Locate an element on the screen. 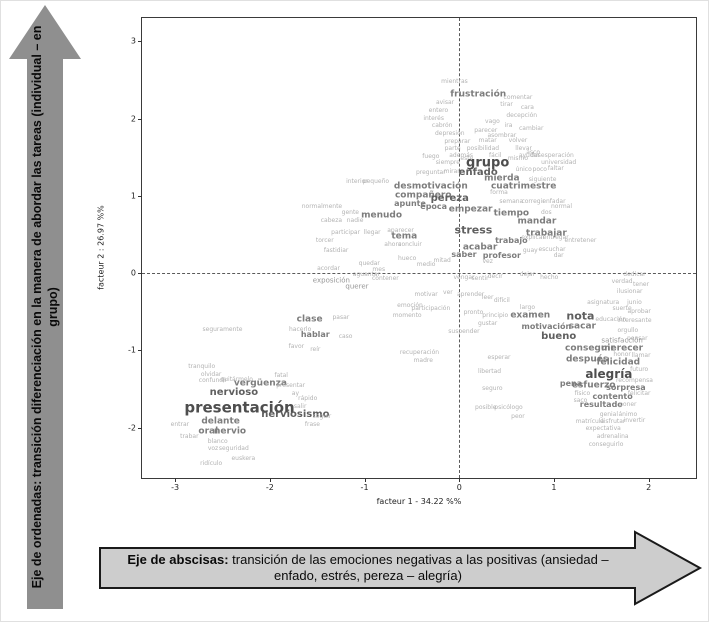 The height and width of the screenshot is (622, 709). word-label: explicar is located at coordinates (533, 238).